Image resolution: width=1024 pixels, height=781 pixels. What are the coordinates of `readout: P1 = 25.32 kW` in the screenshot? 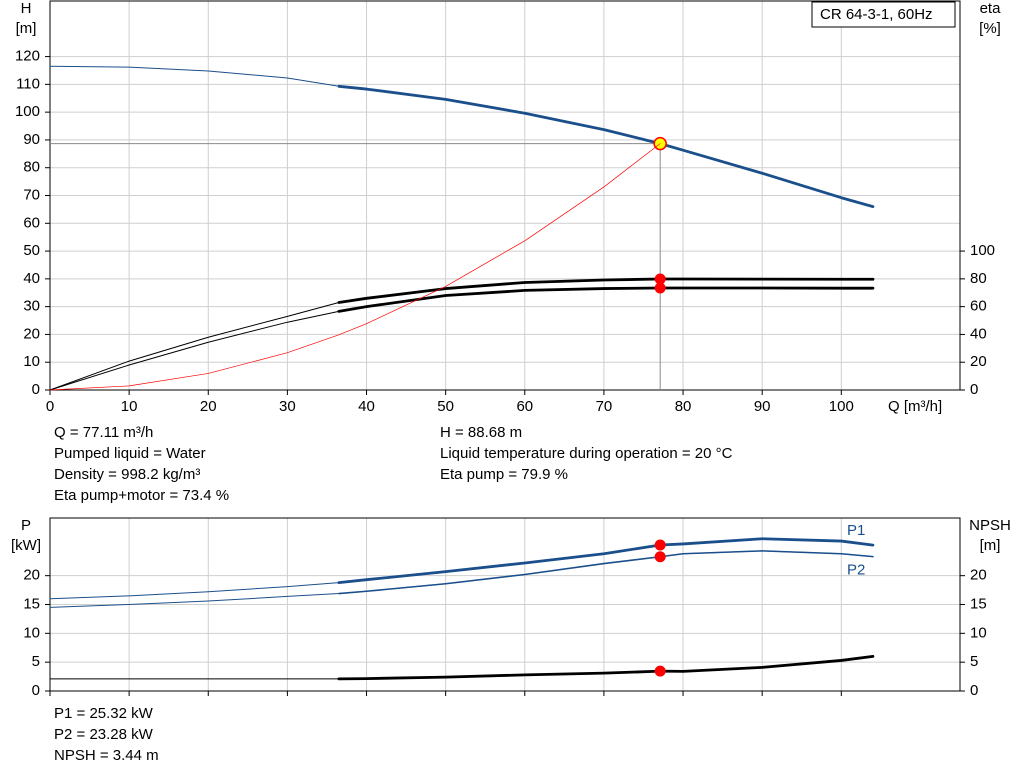 It's located at (104, 713).